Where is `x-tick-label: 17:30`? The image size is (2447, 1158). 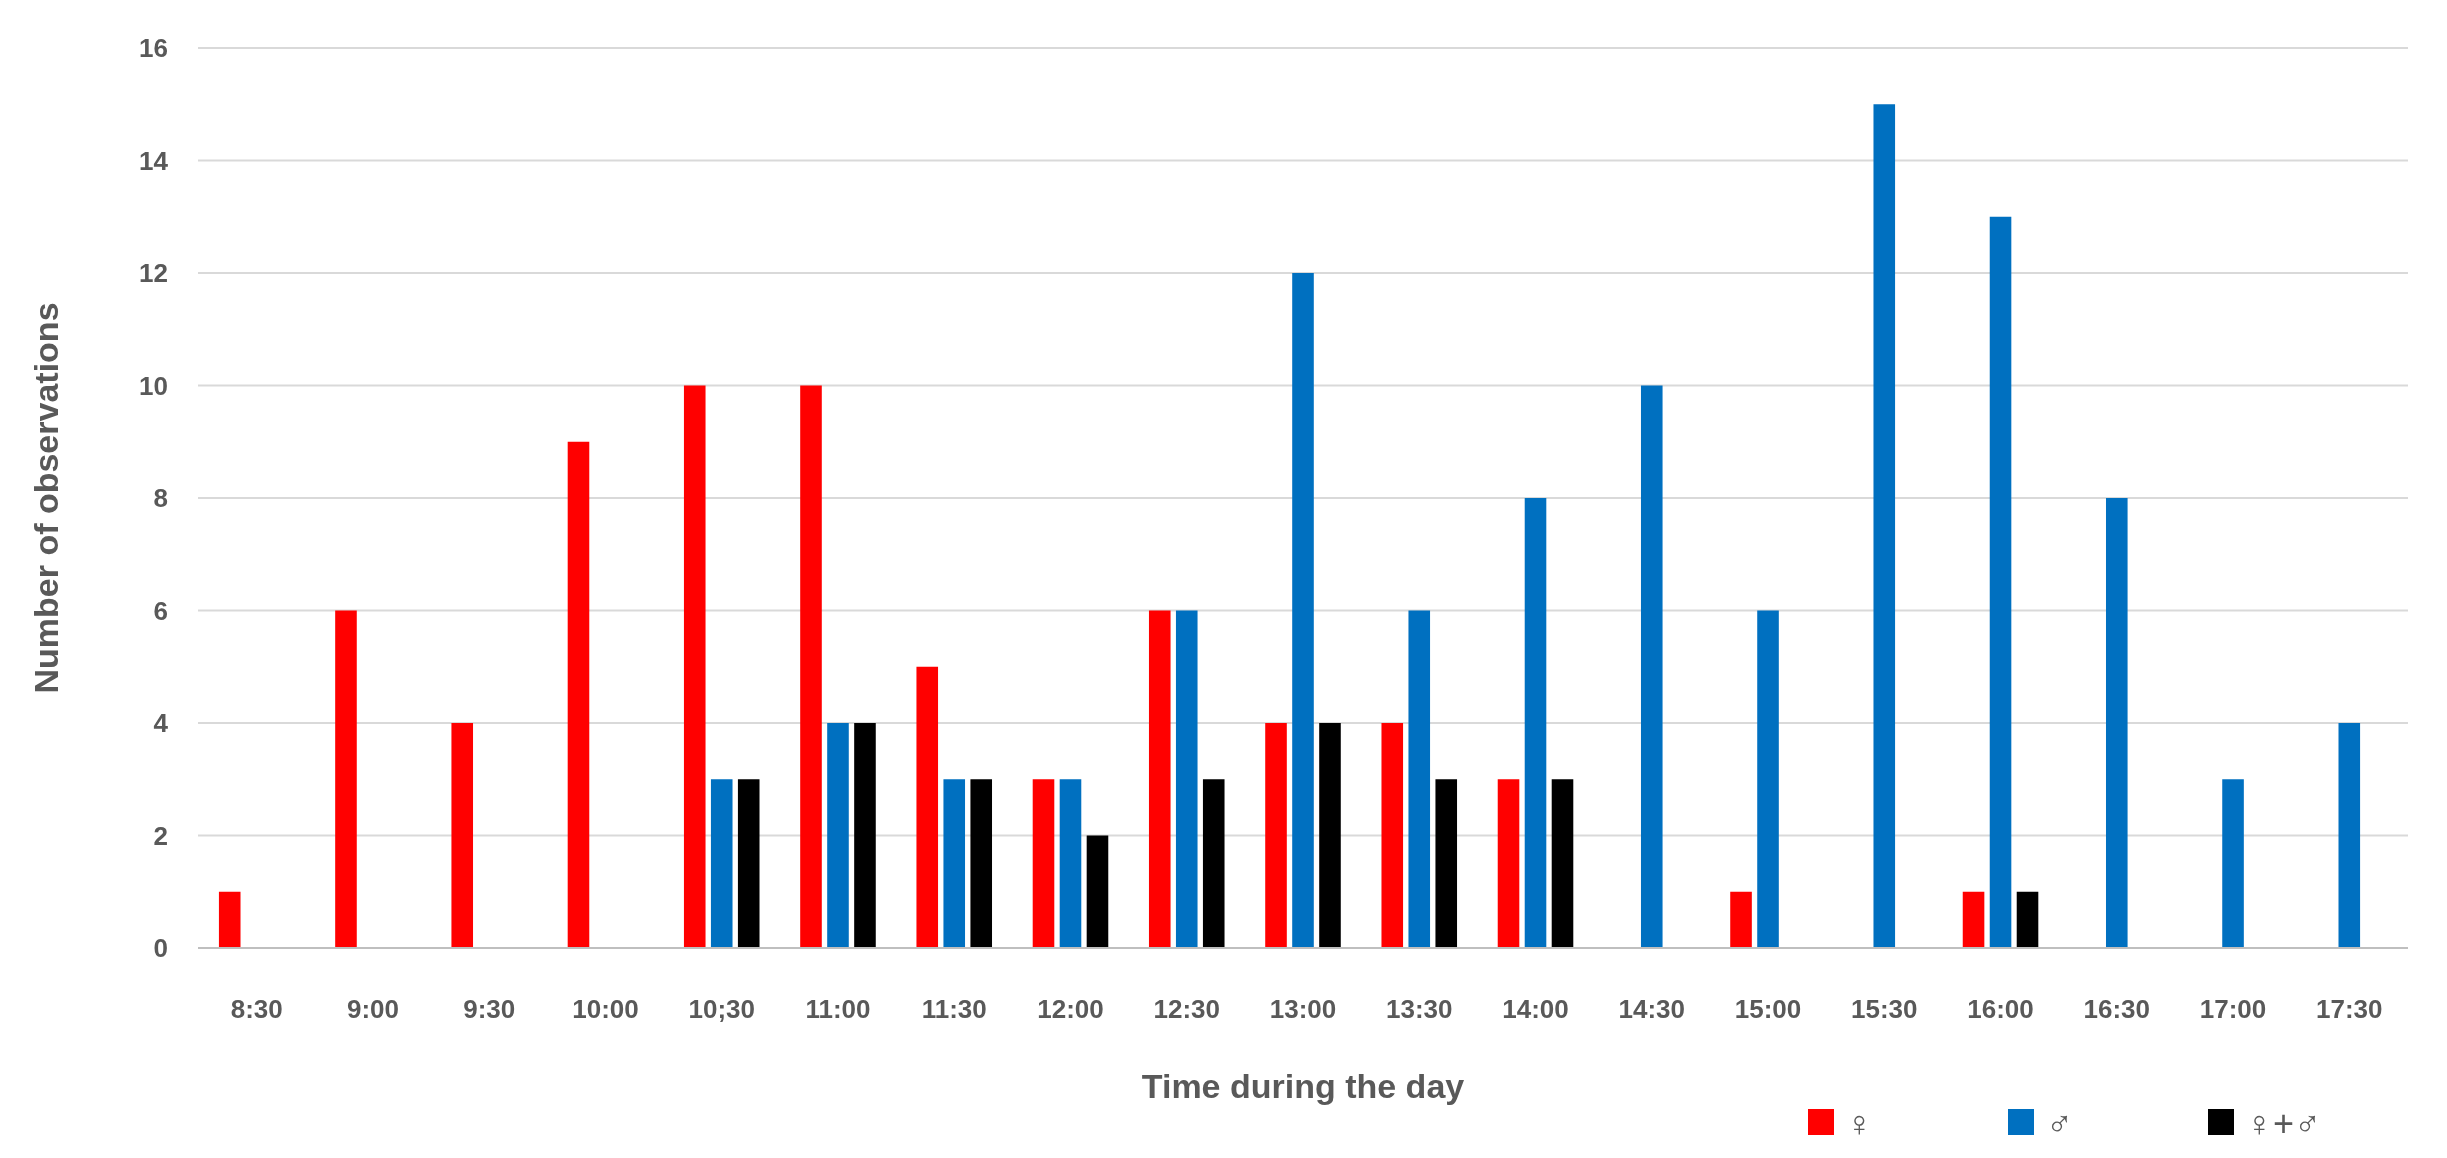 x-tick-label: 17:30 is located at coordinates (2349, 1009).